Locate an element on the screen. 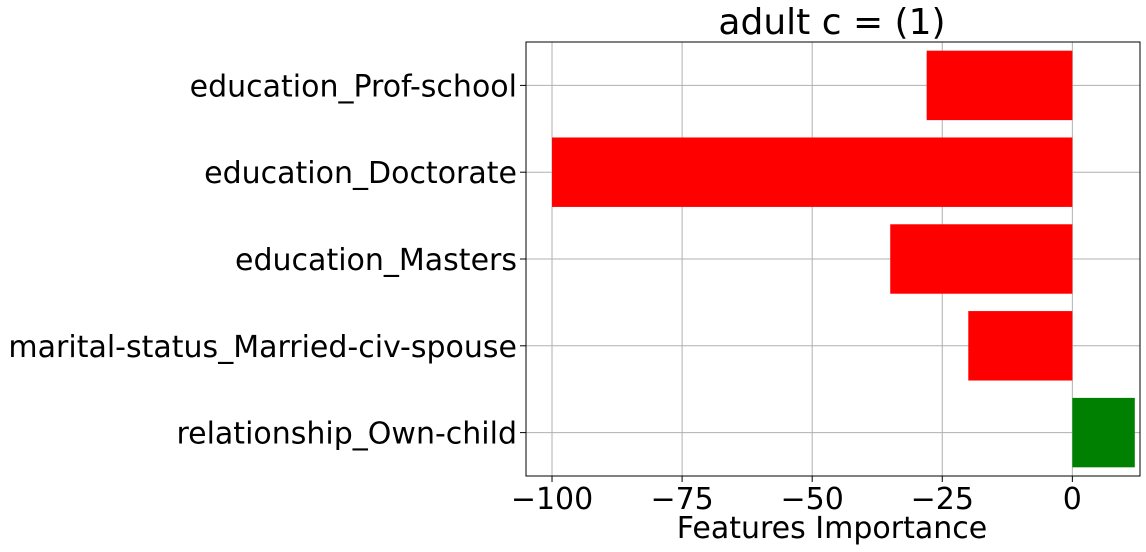  y-tick-label: education_Doctorate is located at coordinates (360, 173).